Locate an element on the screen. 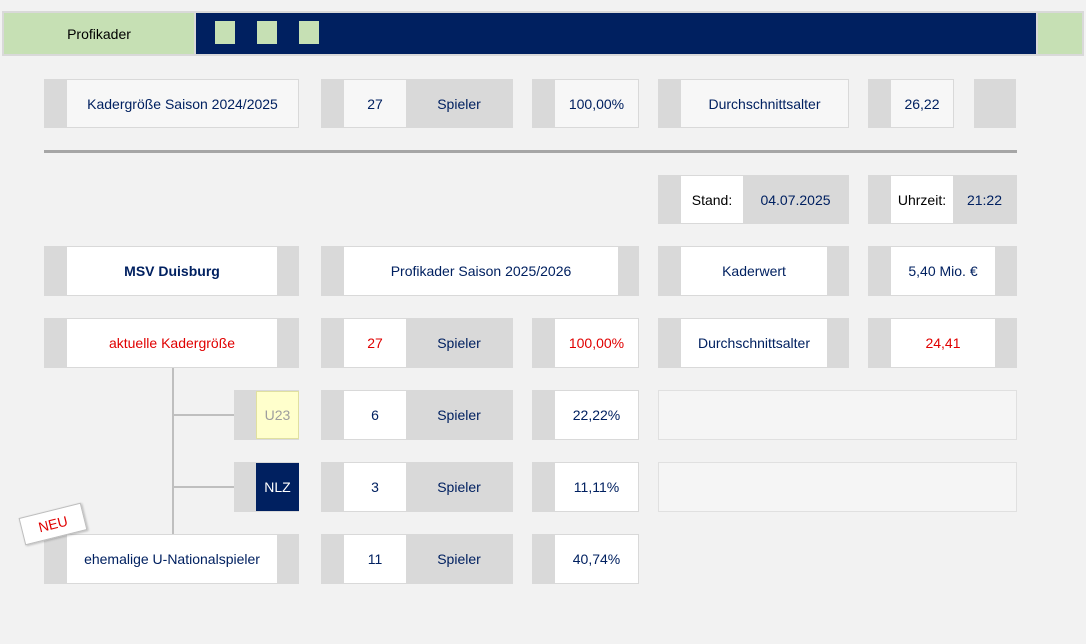 The width and height of the screenshot is (1086, 644). u23-count-value: 6 is located at coordinates (375, 415).